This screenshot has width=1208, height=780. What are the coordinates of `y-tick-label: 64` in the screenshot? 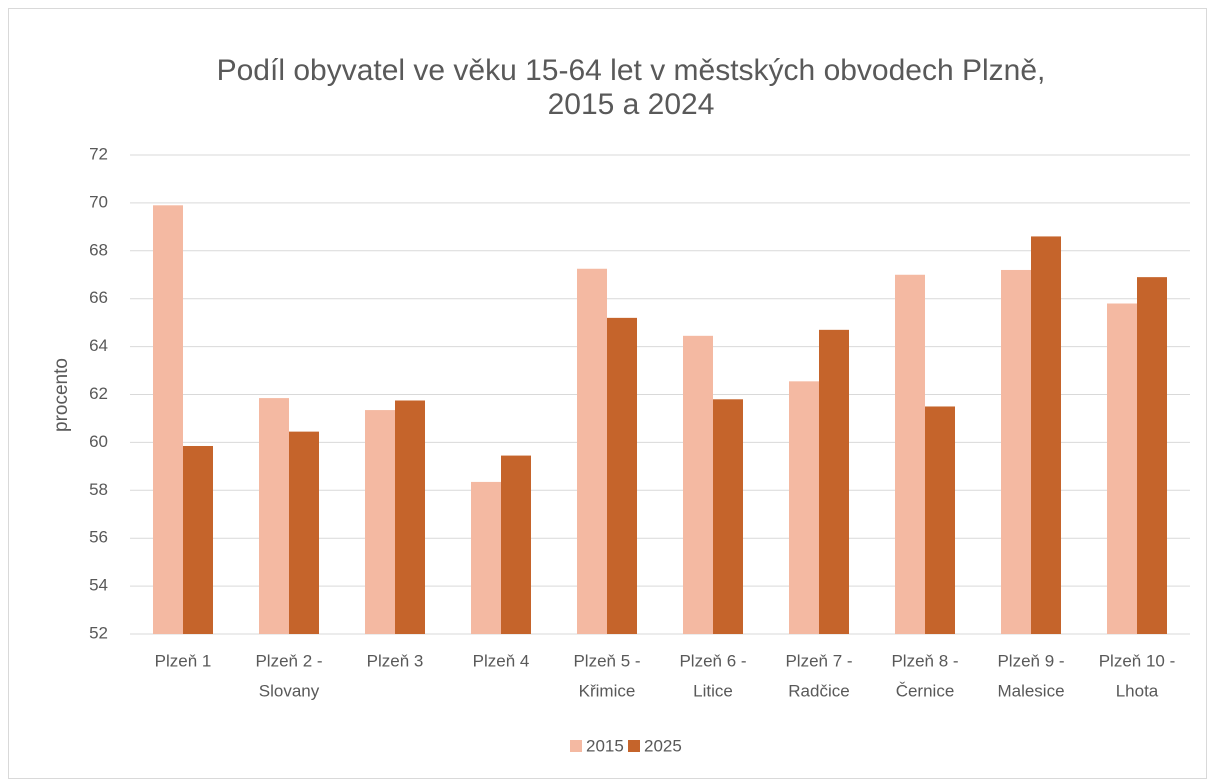 It's located at (98, 345).